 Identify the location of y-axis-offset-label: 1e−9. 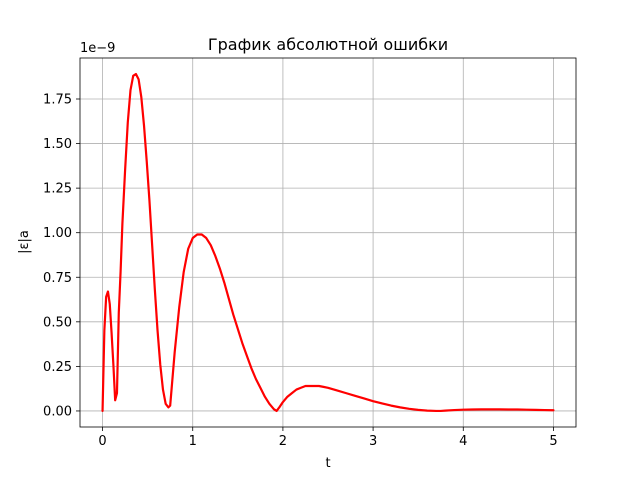
(97, 48).